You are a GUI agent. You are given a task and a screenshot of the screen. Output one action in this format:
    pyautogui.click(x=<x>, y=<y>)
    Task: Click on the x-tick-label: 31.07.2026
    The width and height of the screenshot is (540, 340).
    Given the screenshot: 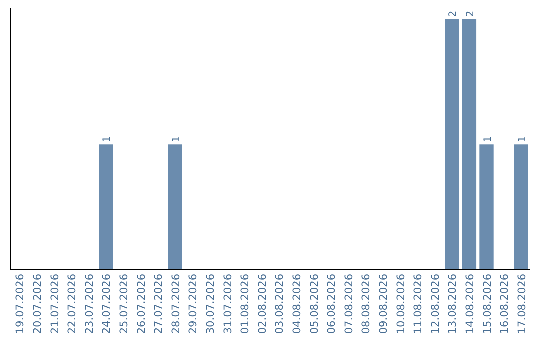 What is the action you would take?
    pyautogui.click(x=228, y=304)
    